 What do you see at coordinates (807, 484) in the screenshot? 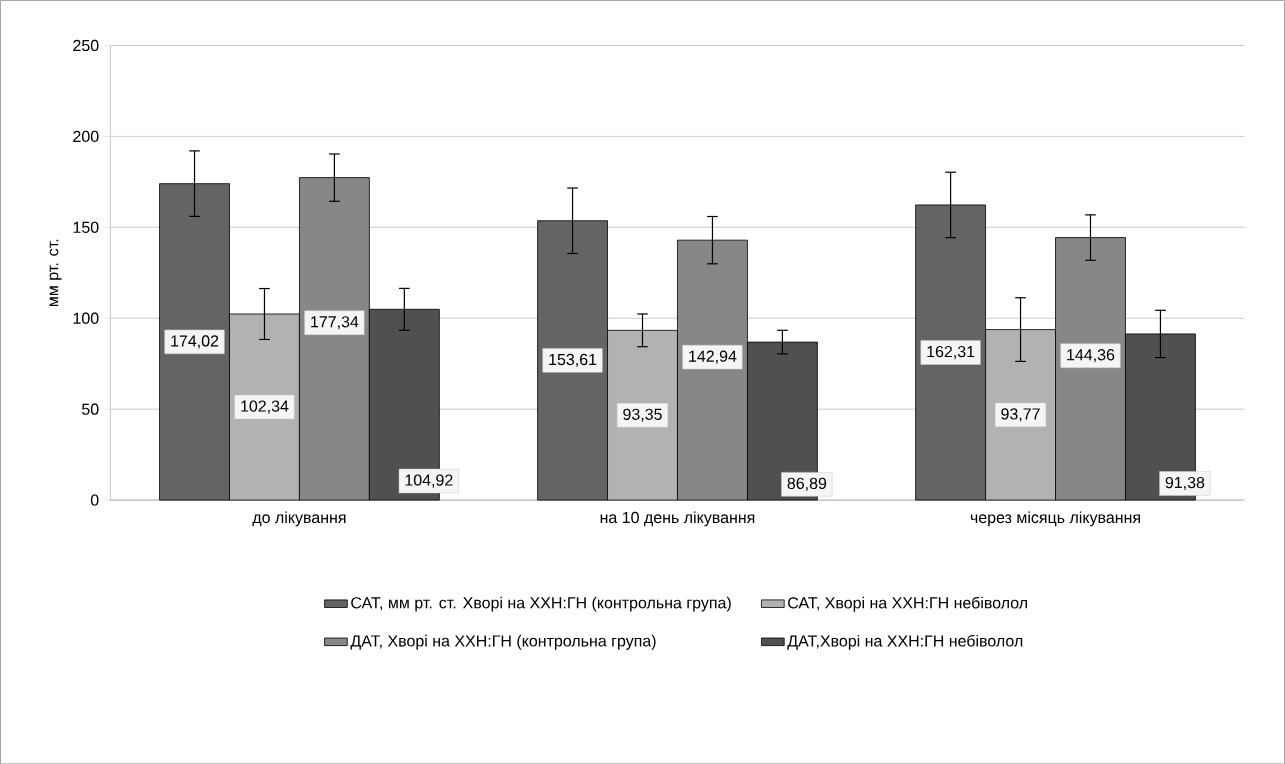
I see `data-label: 86,89` at bounding box center [807, 484].